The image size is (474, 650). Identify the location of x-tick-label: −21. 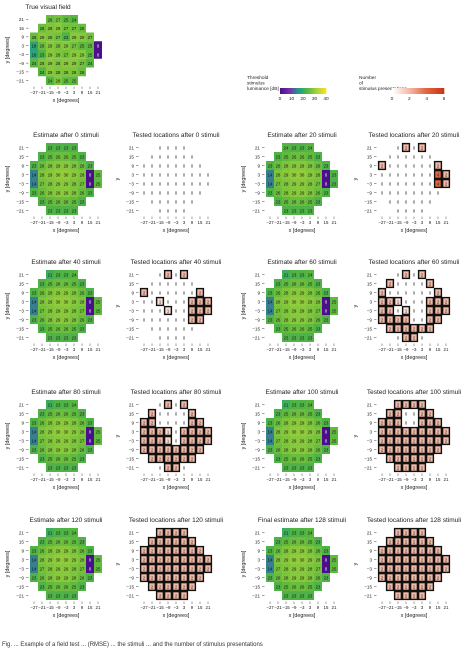
(390, 607).